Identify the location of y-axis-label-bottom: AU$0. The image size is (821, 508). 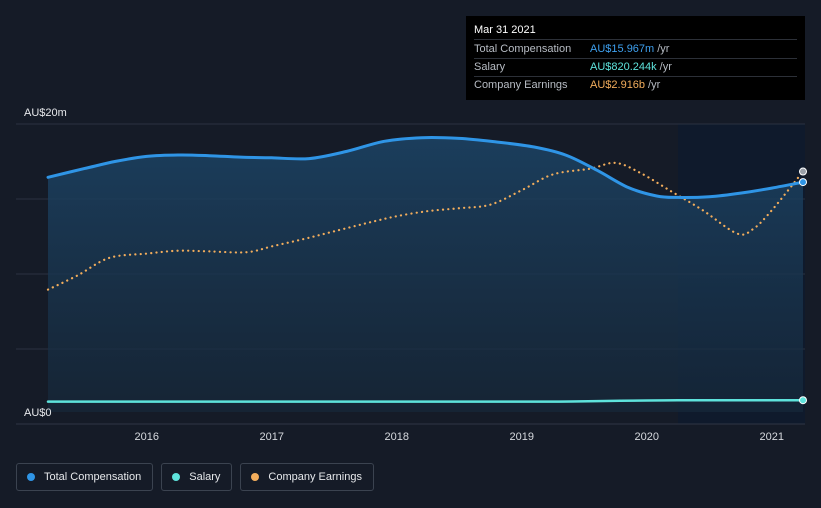
(38, 413).